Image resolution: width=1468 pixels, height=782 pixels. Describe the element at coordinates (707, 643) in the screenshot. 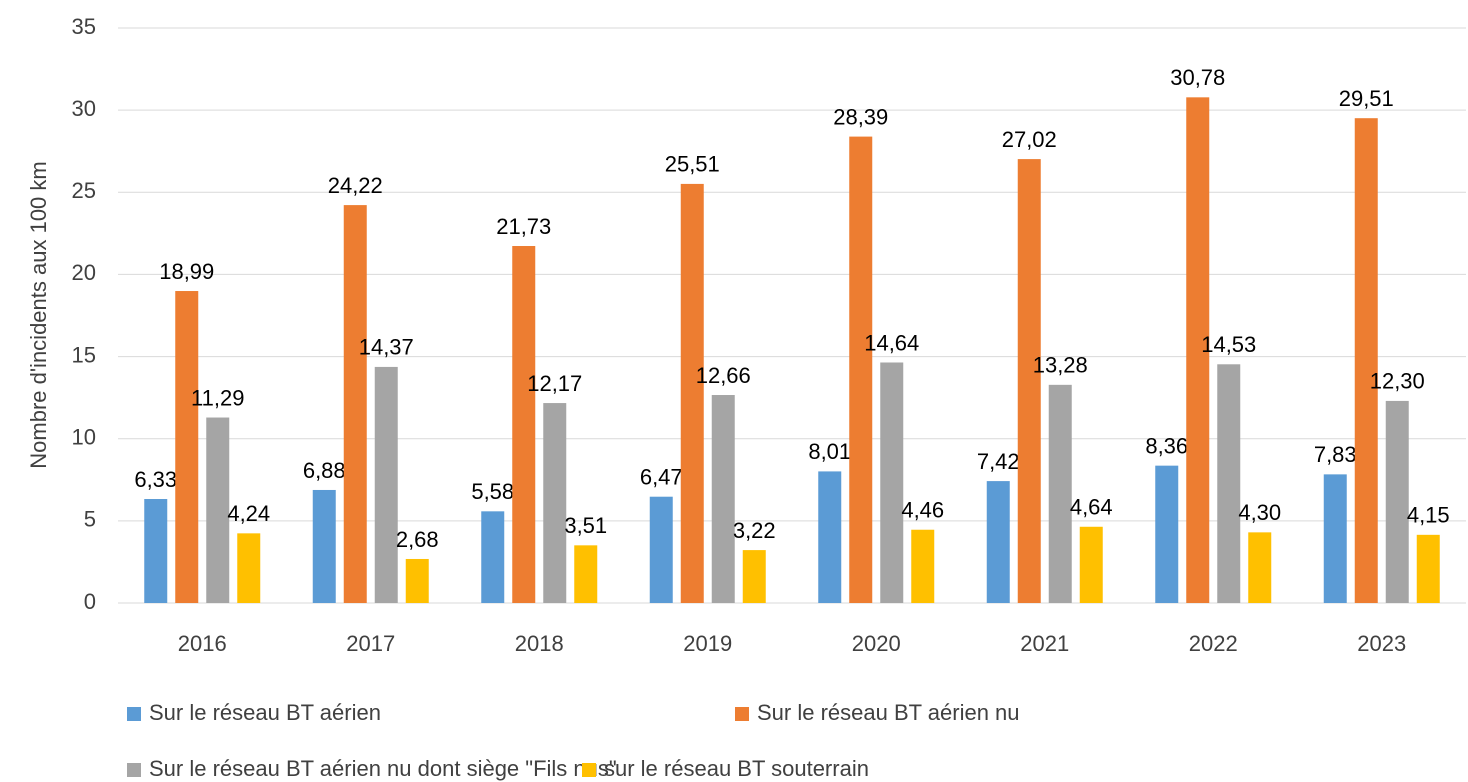

I see `x-tick-label: 2019` at that location.